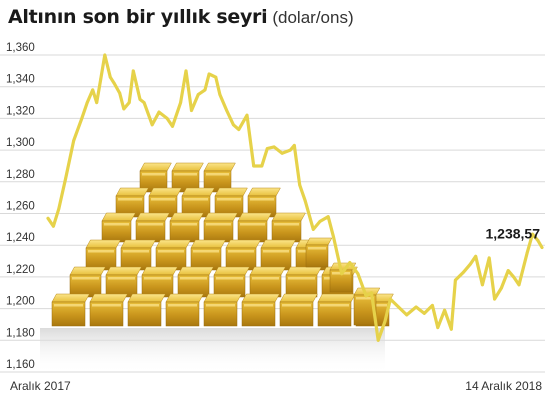  What do you see at coordinates (513, 233) in the screenshot?
I see `value-annotation: 1,238,57` at bounding box center [513, 233].